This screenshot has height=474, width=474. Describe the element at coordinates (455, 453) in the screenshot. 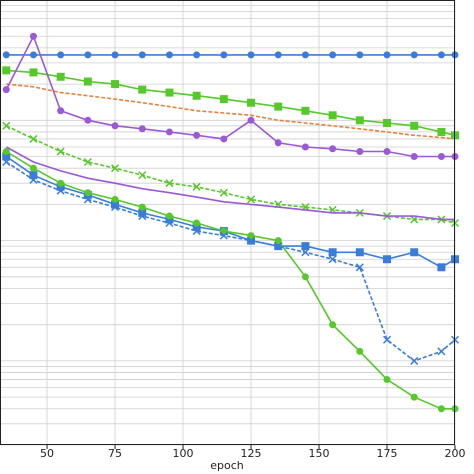

I see `x-tick-label: 200` at that location.